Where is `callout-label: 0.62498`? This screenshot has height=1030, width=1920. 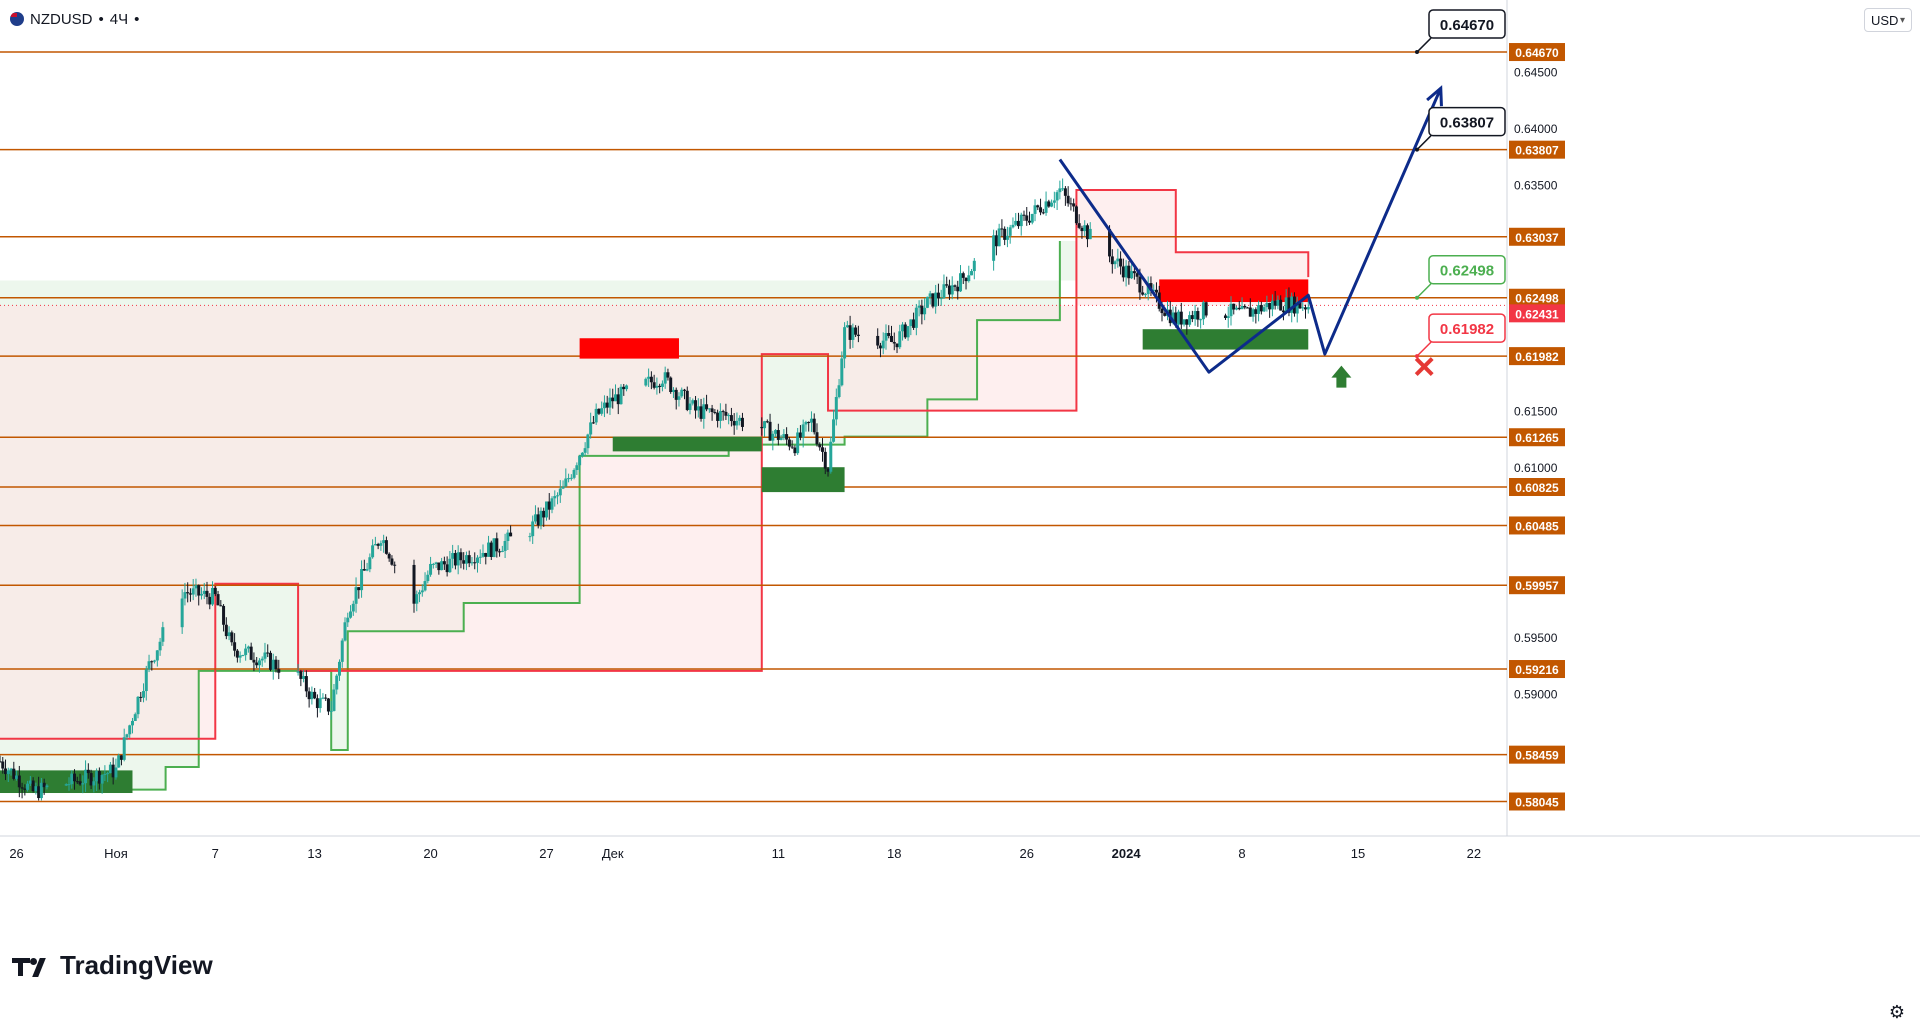
callout-label: 0.62498 is located at coordinates (1467, 271).